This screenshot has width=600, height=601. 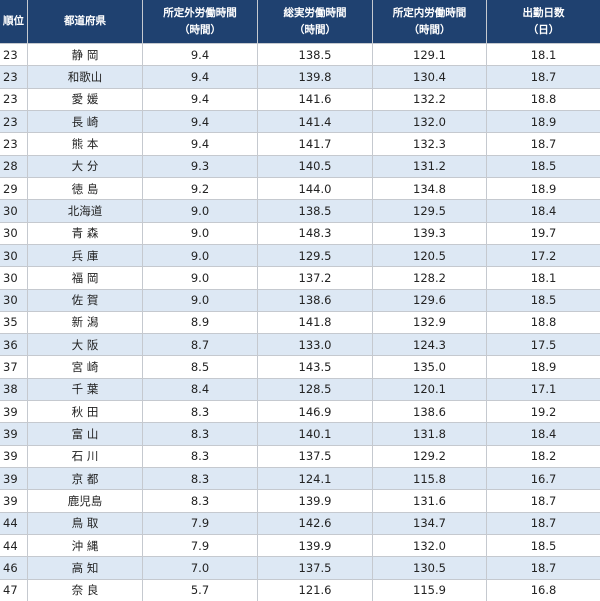 I want to click on prefecture-cell: 長 崎, so click(x=85, y=121).